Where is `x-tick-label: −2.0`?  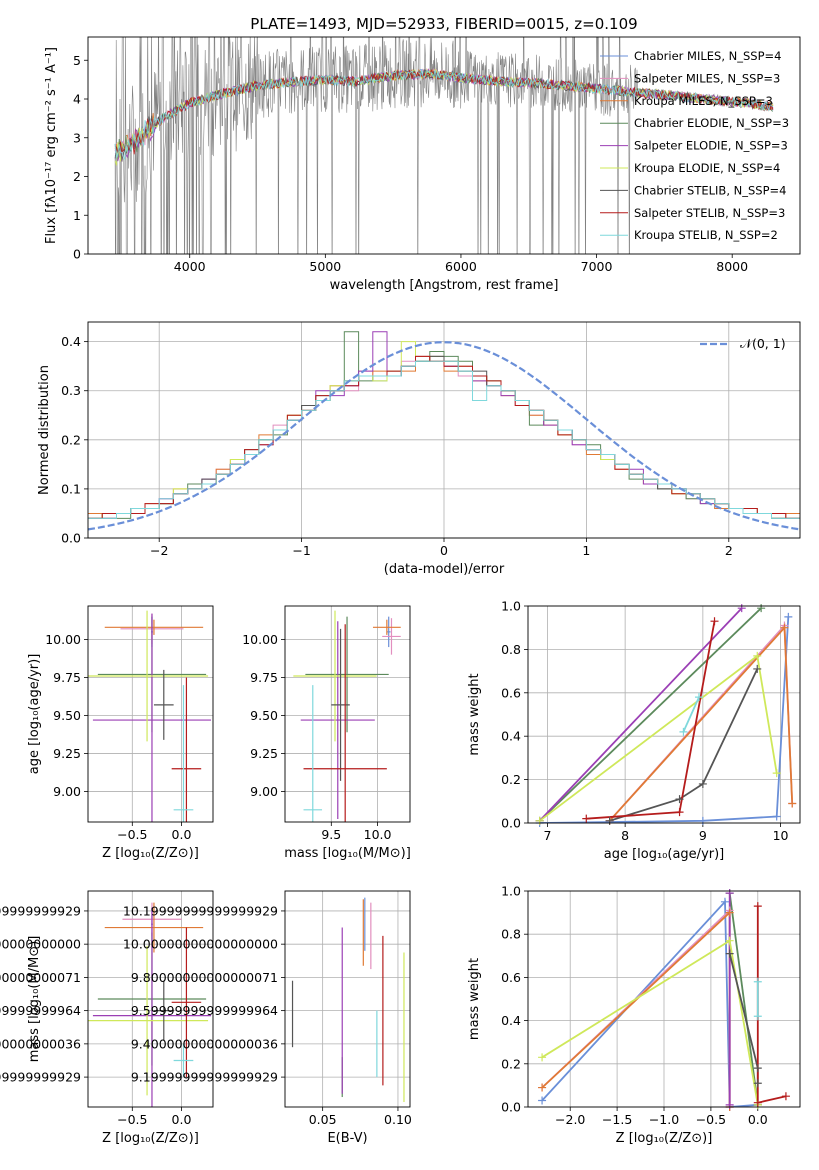
x-tick-label: −2.0 is located at coordinates (570, 1119).